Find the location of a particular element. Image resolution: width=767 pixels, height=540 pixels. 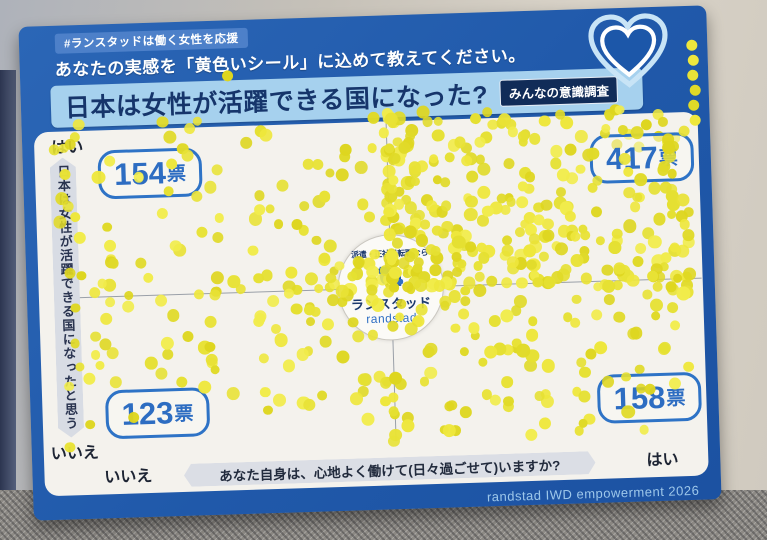

logo-tagline: 派遣・正社員転職なら is located at coordinates (390, 254).